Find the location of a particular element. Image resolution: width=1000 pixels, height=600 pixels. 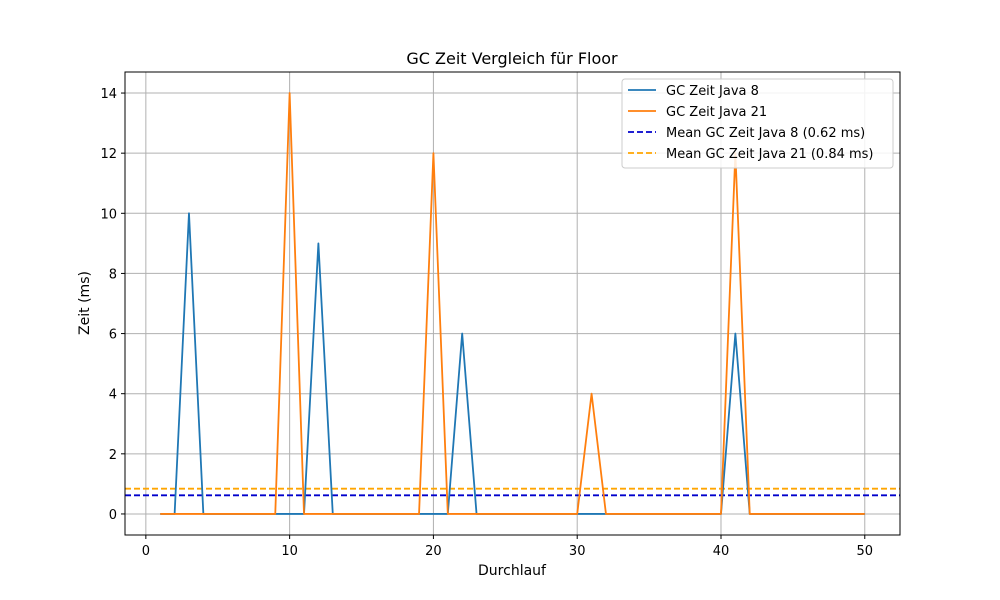

y-tick-label: 0 is located at coordinates (113, 515).